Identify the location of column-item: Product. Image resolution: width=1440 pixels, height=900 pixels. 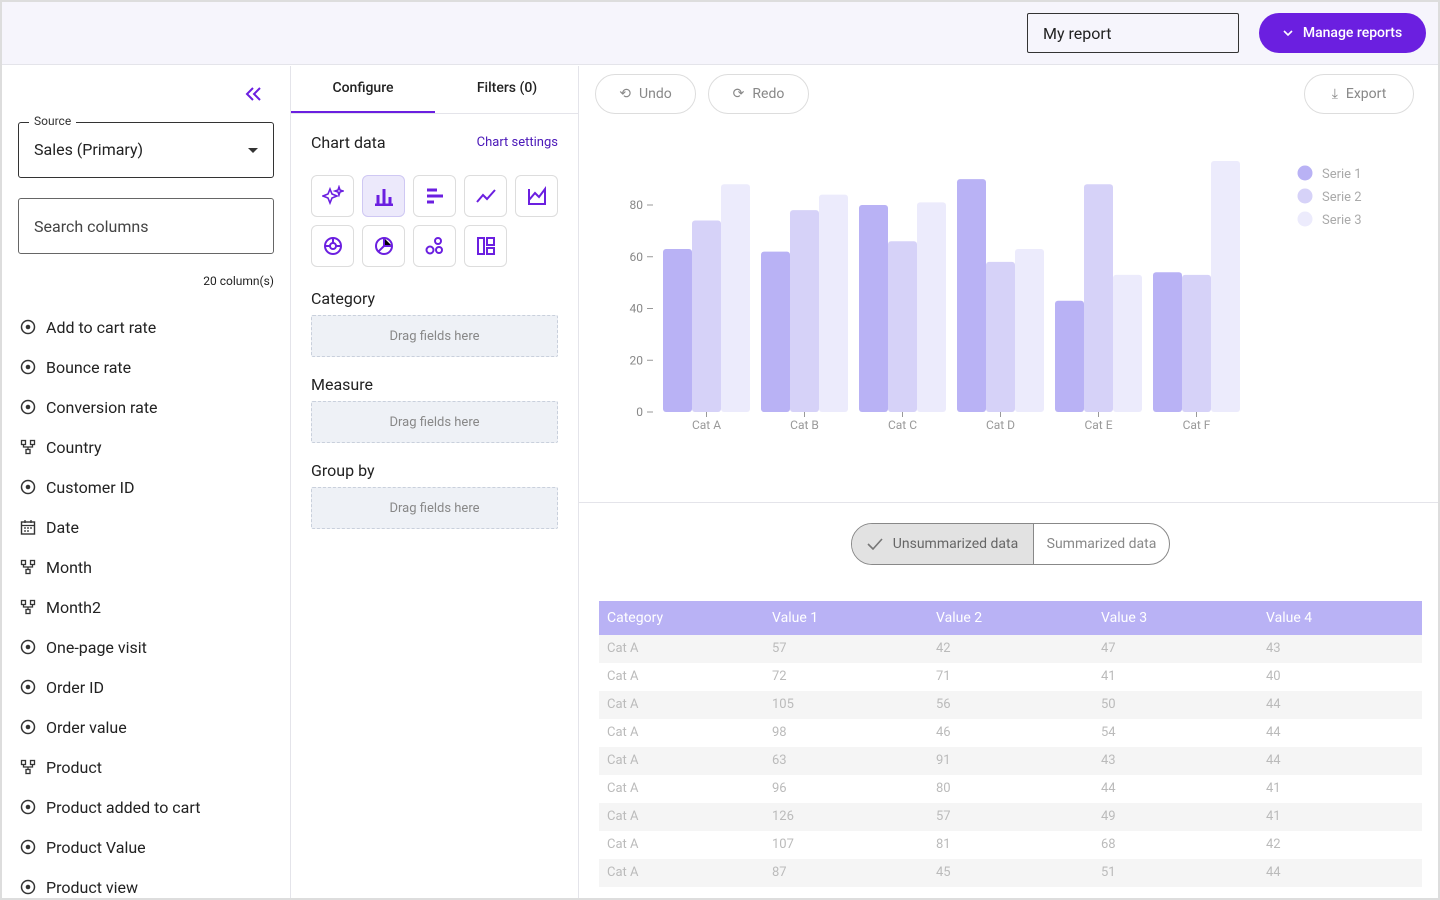
(61, 767).